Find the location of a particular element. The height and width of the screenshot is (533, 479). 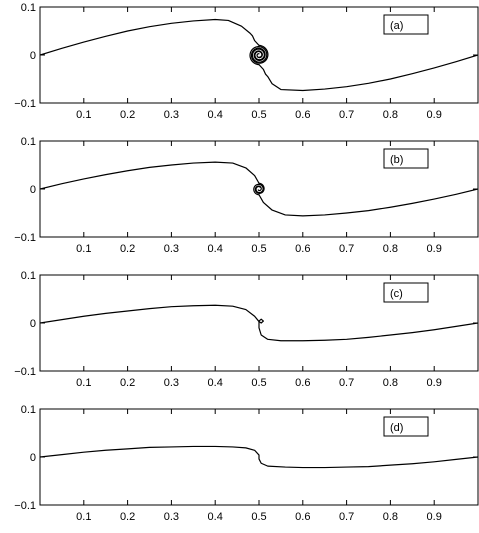

panel-label-b: (b) is located at coordinates (396, 160).